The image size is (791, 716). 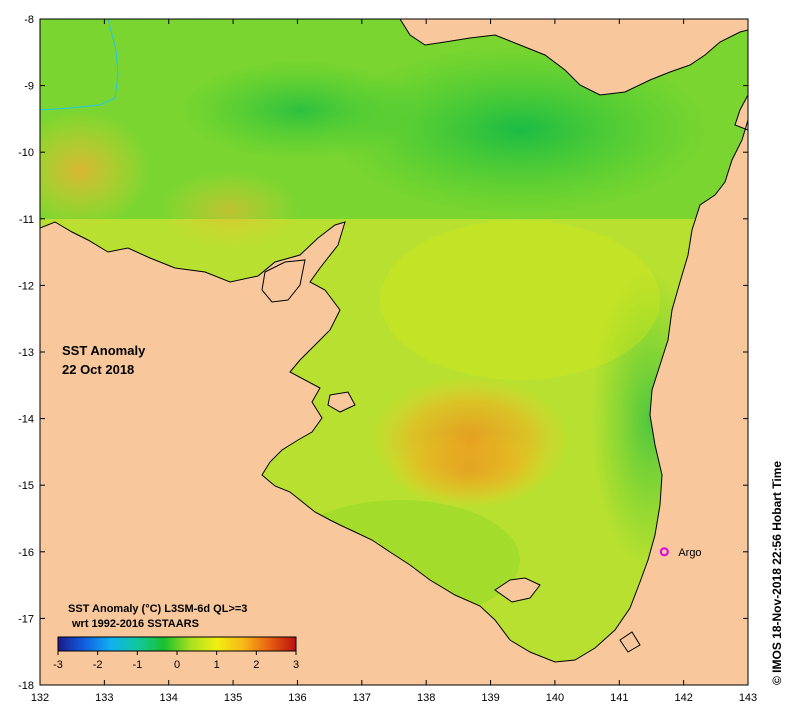 I want to click on longitude-tick-label: 133, so click(x=104, y=698).